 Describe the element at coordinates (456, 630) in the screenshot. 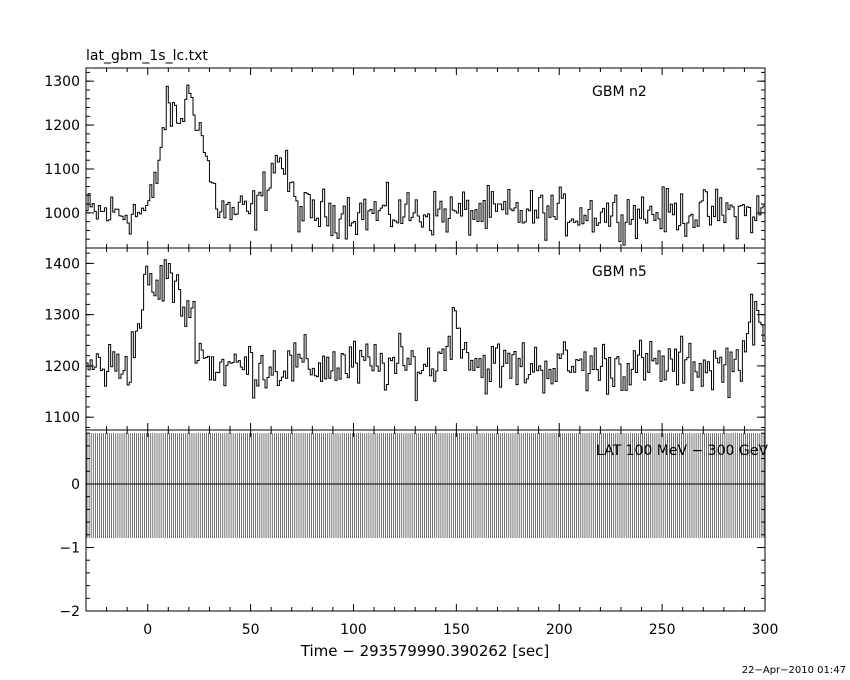

I see `x-tick-label: 150` at that location.